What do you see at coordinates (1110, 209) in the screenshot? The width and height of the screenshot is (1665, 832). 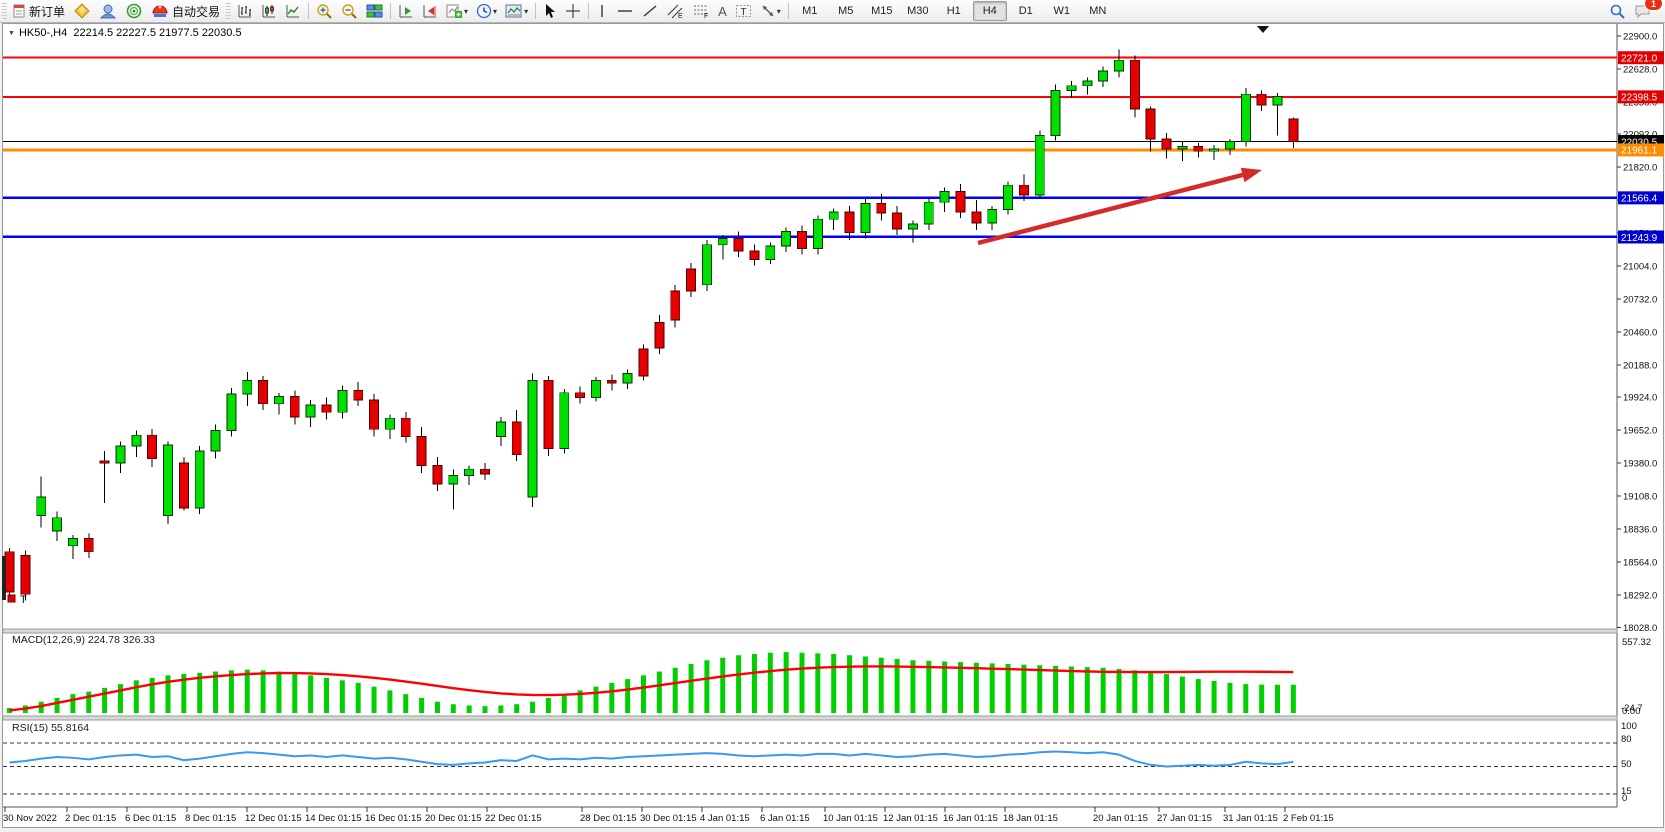 I see `trend-arrow-line` at bounding box center [1110, 209].